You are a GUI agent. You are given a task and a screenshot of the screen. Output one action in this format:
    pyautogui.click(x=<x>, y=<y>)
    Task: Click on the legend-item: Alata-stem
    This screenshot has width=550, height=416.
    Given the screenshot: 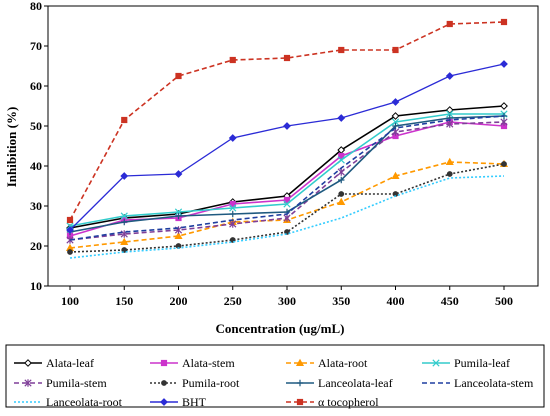 What is the action you would take?
    pyautogui.click(x=192, y=363)
    